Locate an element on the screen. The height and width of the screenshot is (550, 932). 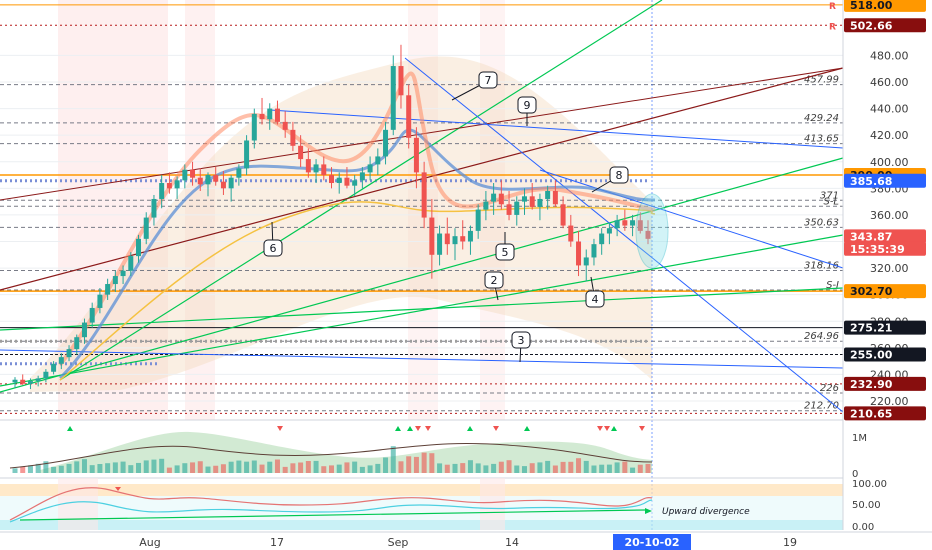
time-cursor-tag is located at coordinates (652, 542).